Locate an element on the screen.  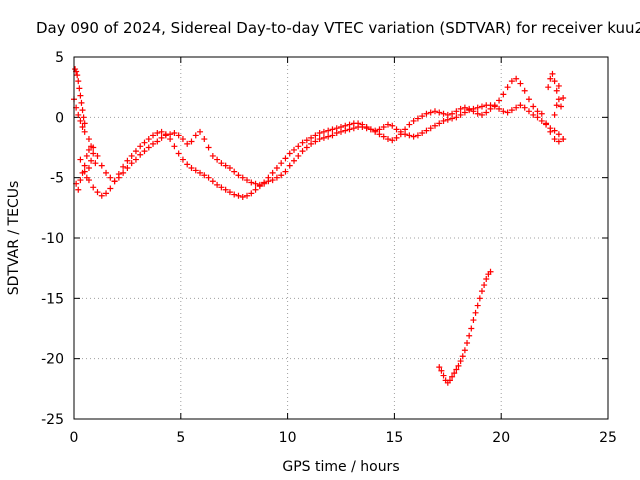
x-tick-label: 15 is located at coordinates (394, 438).